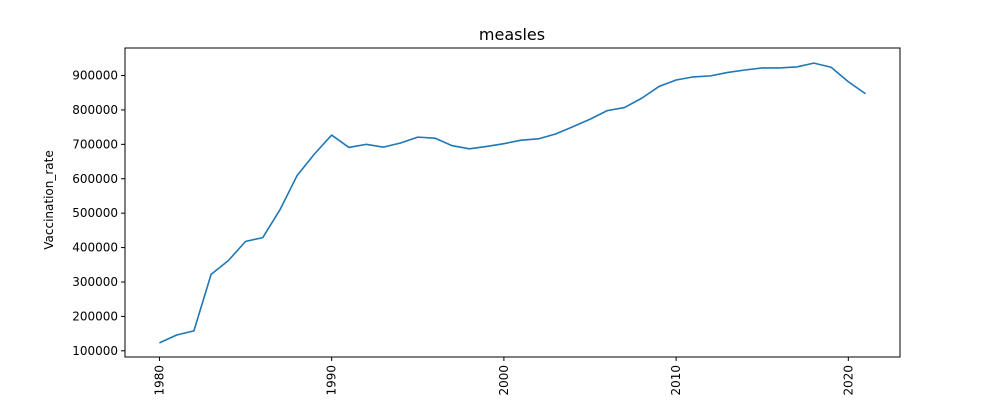 The height and width of the screenshot is (400, 1000). I want to click on y-tick-label: 900000, so click(95, 76).